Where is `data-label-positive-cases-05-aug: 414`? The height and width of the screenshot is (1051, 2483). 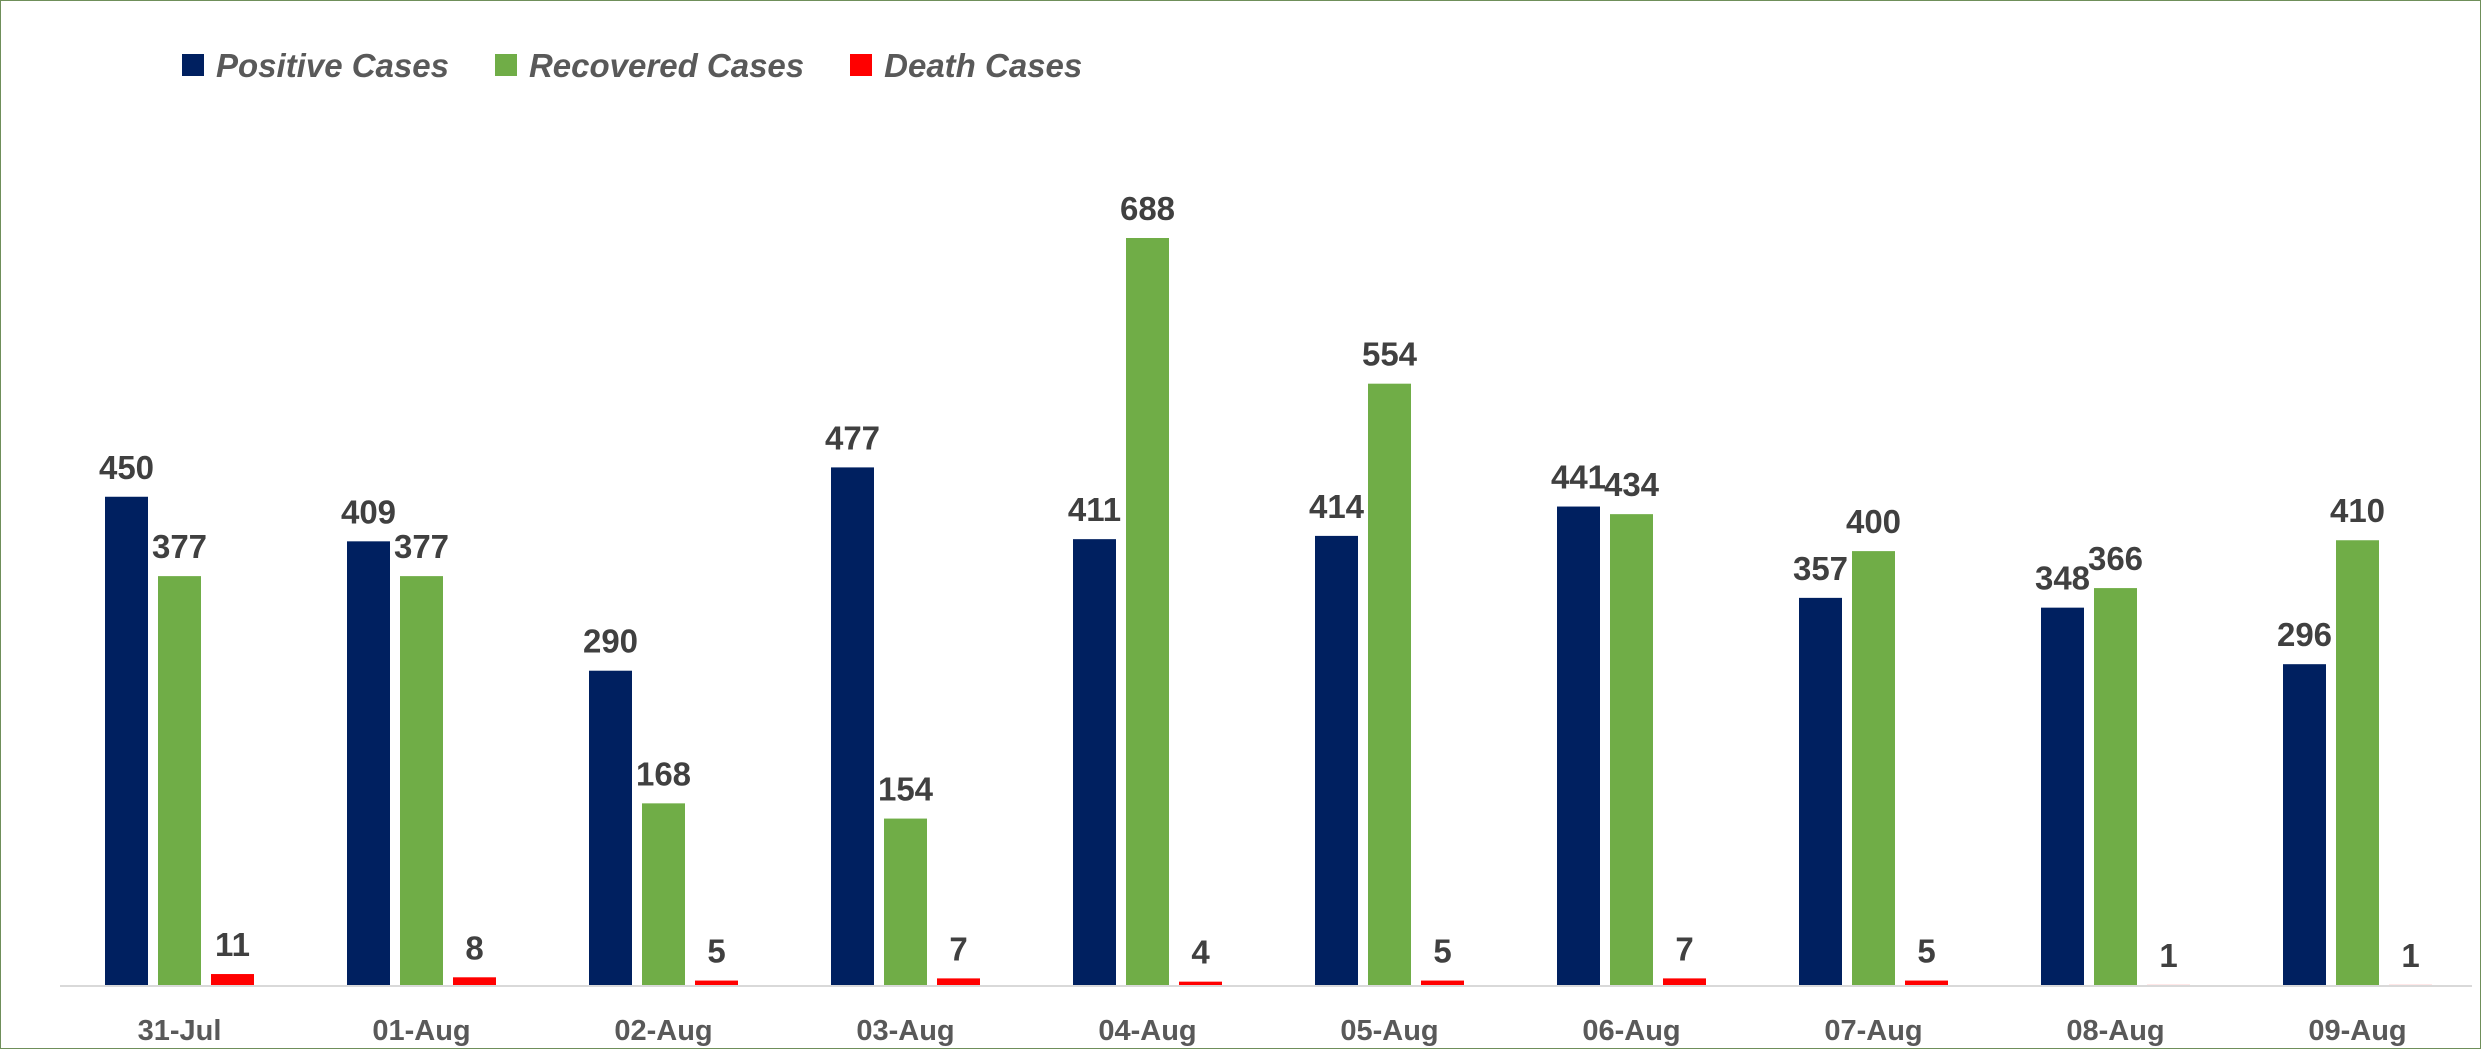
data-label-positive-cases-05-aug: 414 is located at coordinates (1337, 506).